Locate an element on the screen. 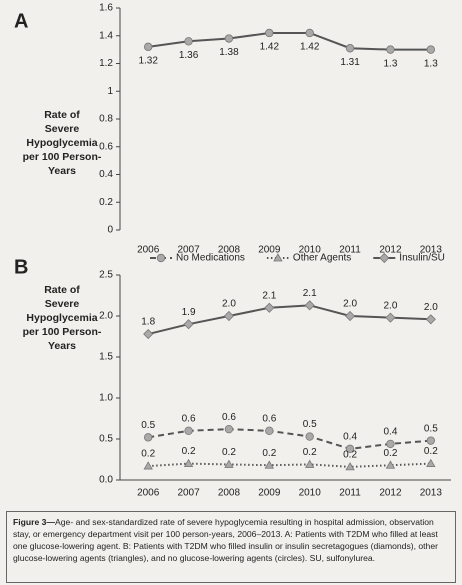 The height and width of the screenshot is (585, 462). legend-label: No Medications is located at coordinates (210, 258).